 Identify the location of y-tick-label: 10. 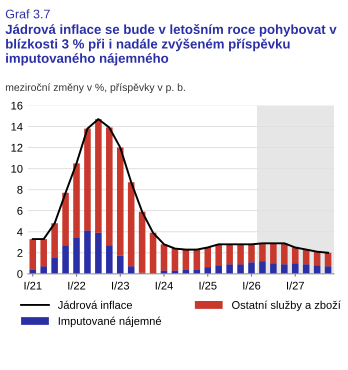
(17, 168).